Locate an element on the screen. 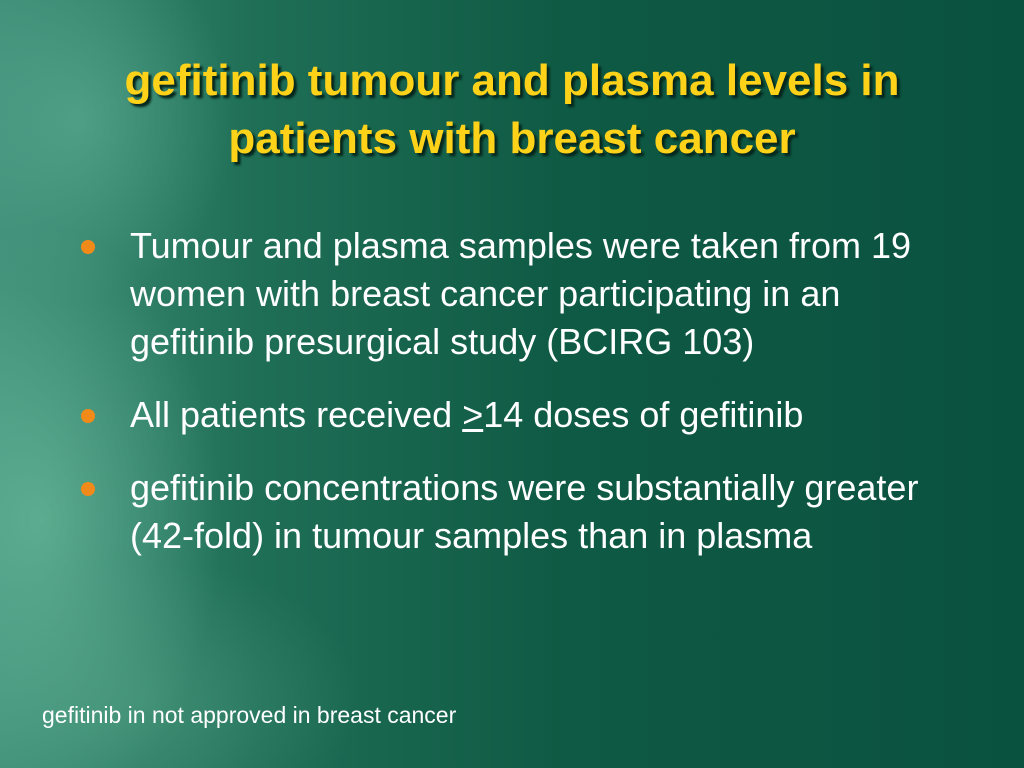  bullet-text: 14 doses of gefitinib is located at coordinates (643, 414).